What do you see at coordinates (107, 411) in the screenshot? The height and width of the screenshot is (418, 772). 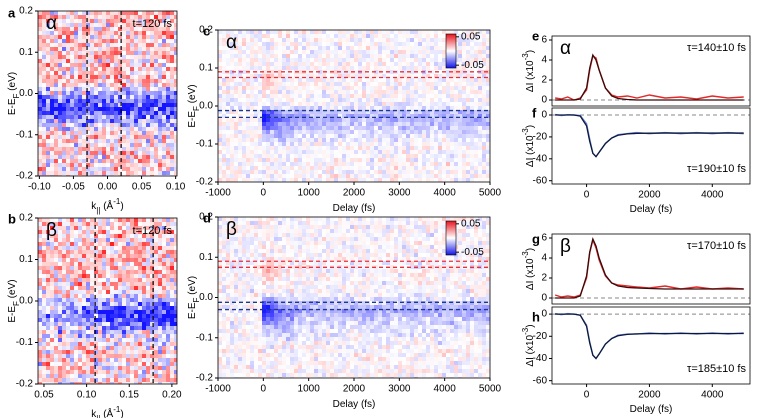 I see `x-axis-label: k|| (Å-1)` at bounding box center [107, 411].